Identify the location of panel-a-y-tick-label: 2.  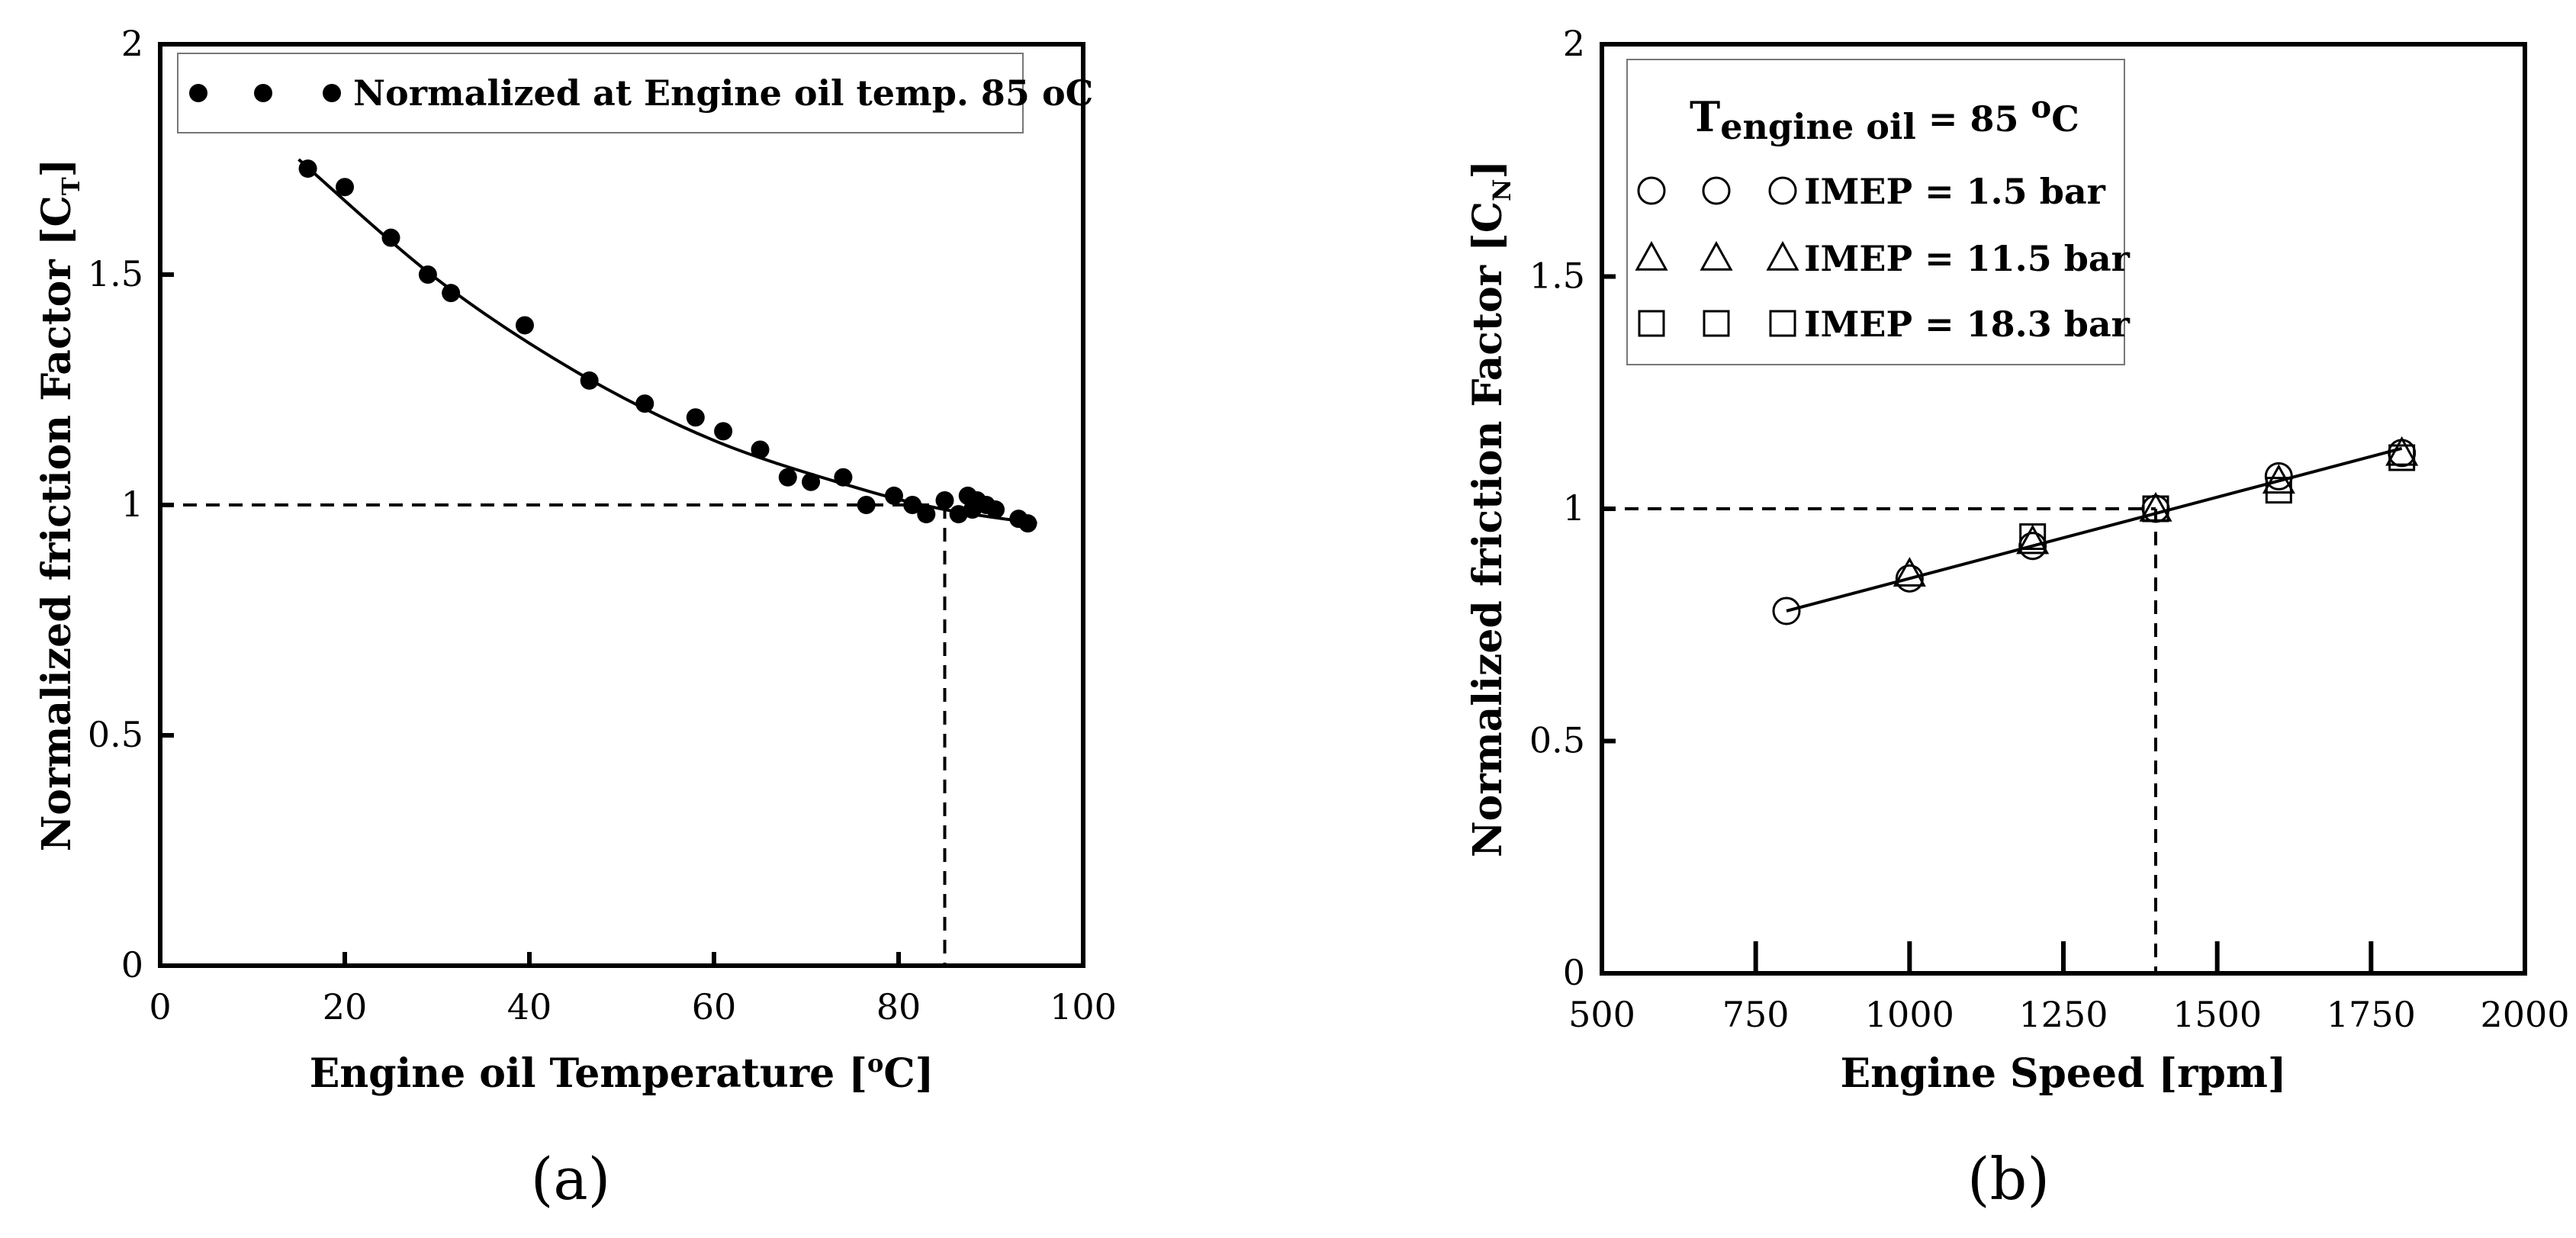
(132, 43).